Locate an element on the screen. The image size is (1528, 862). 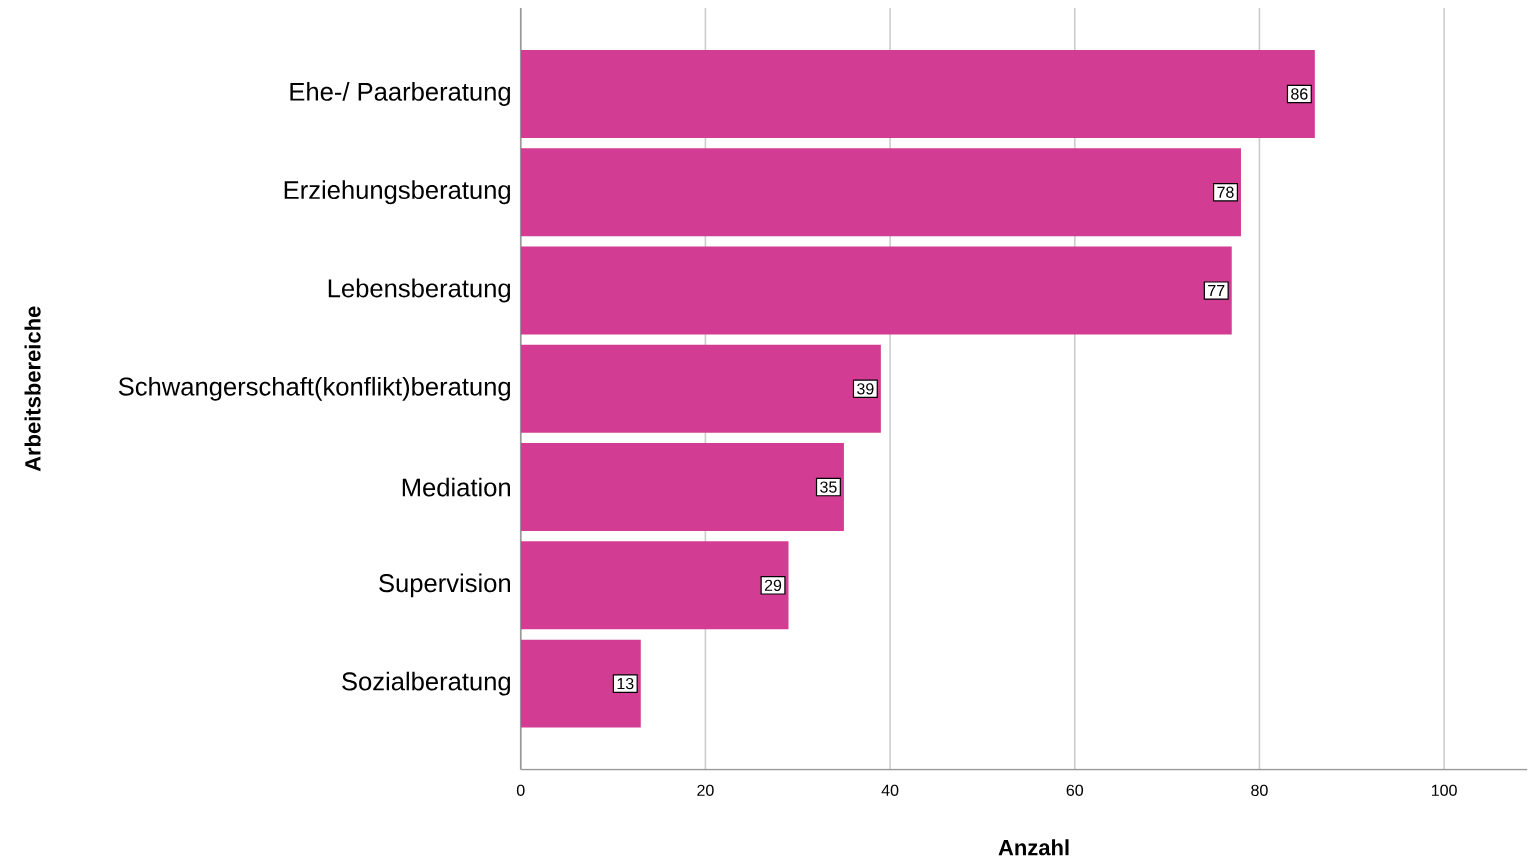
x-tick-label: 20 is located at coordinates (705, 790).